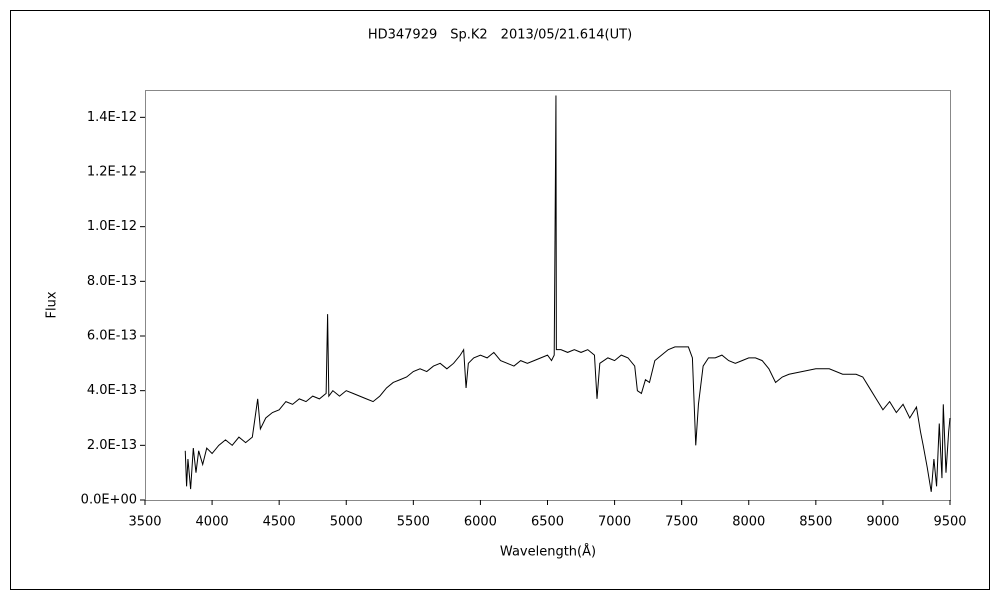  Describe the element at coordinates (949, 522) in the screenshot. I see `x-tick-label: 9500` at that location.